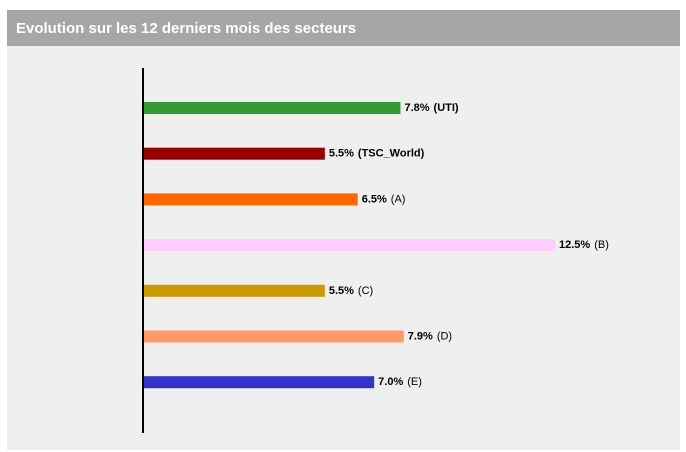 The image size is (686, 452). I want to click on value-label: 7.9%, so click(420, 336).